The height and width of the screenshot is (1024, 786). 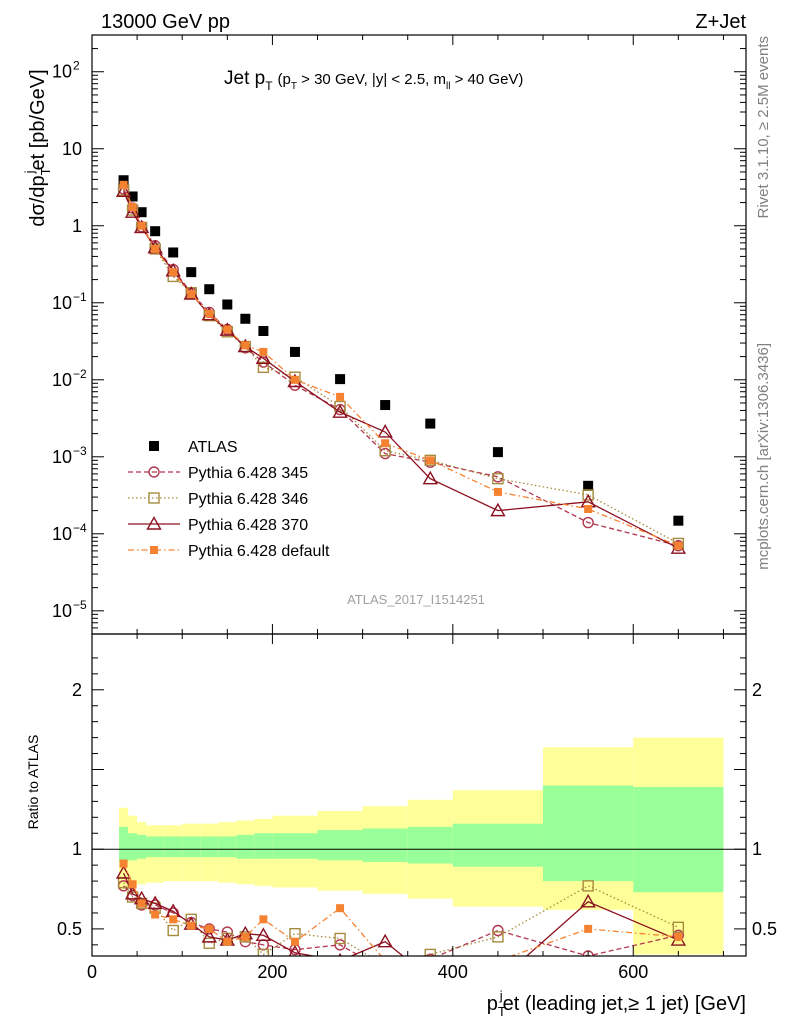 I want to click on header-right: Z+Jet, so click(x=720, y=22).